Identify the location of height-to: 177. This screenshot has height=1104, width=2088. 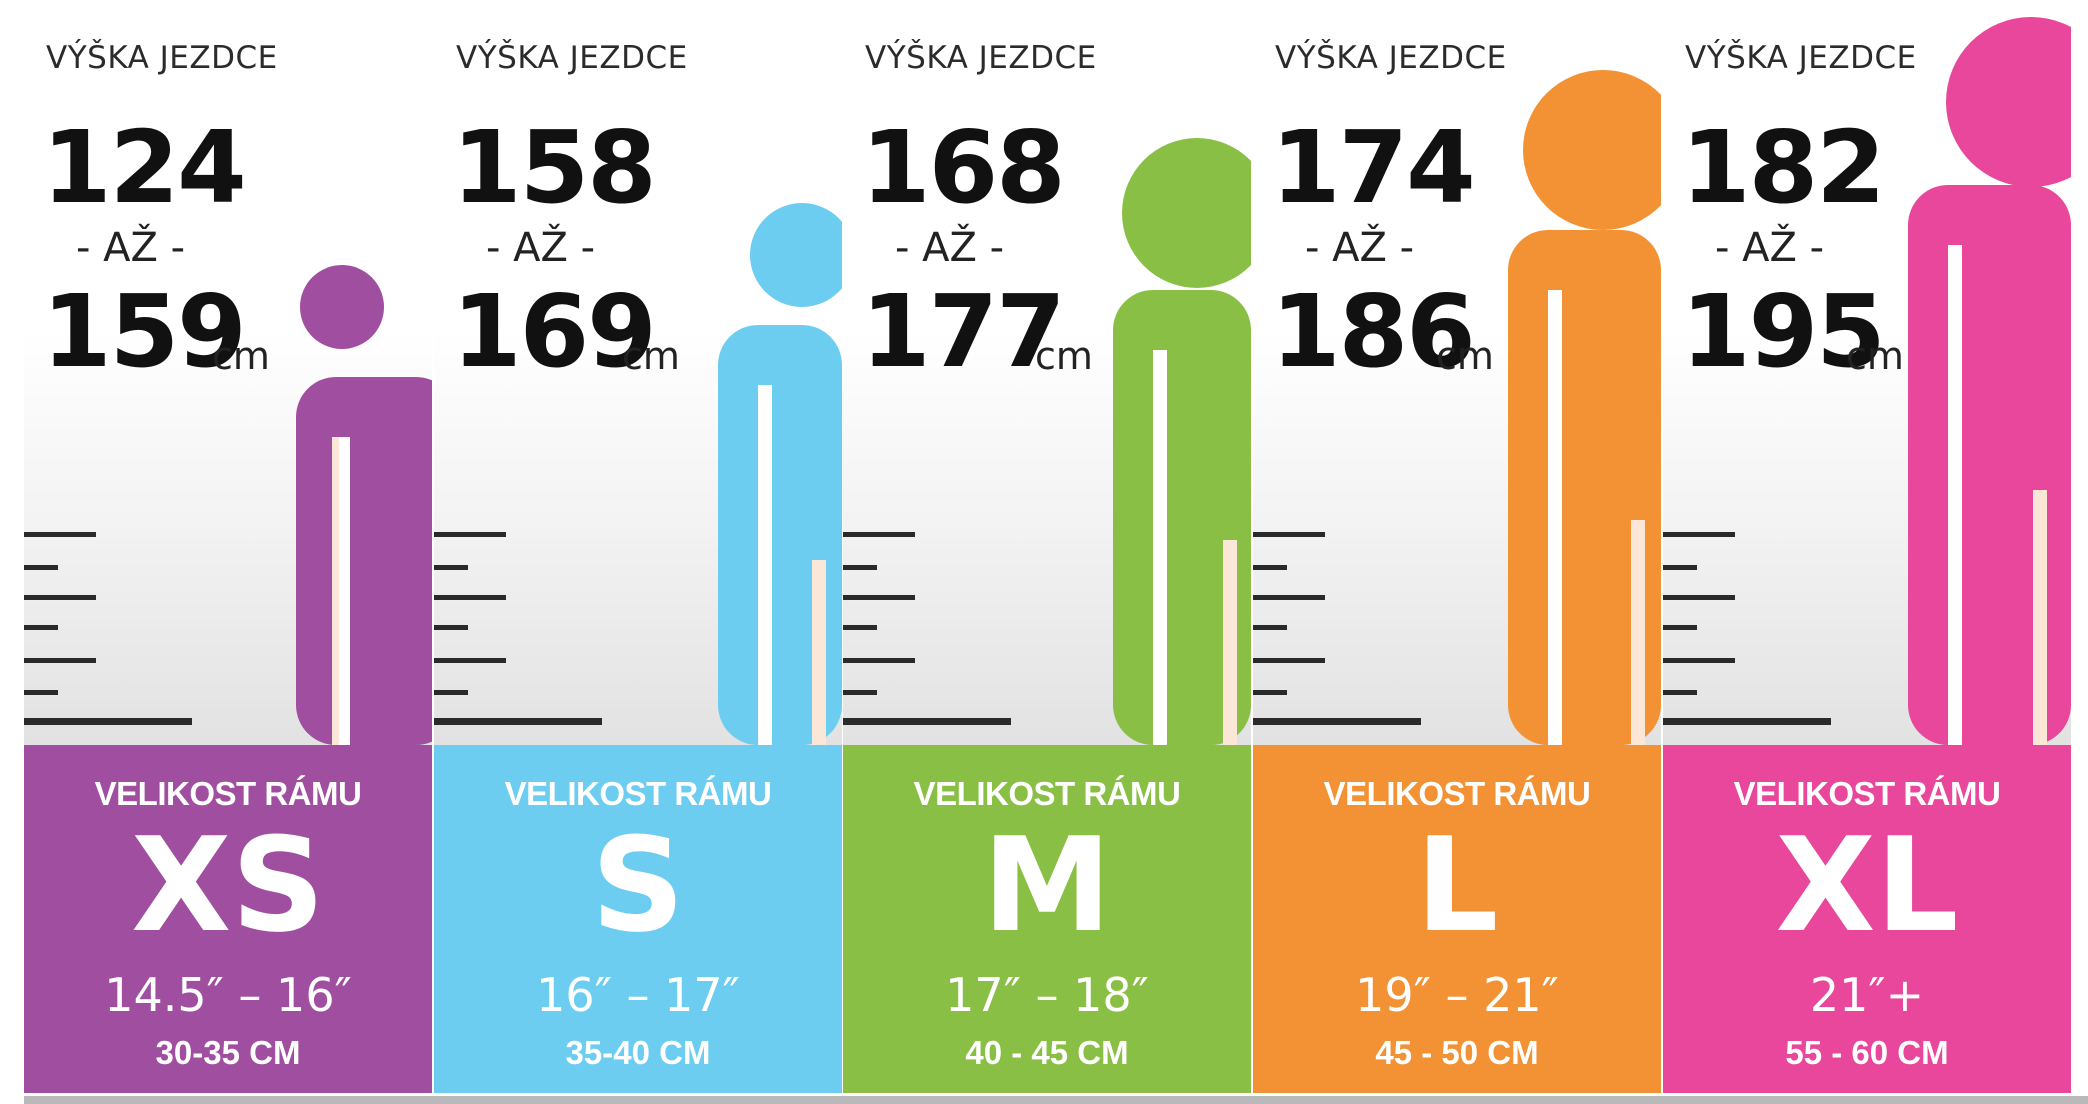
(963, 331).